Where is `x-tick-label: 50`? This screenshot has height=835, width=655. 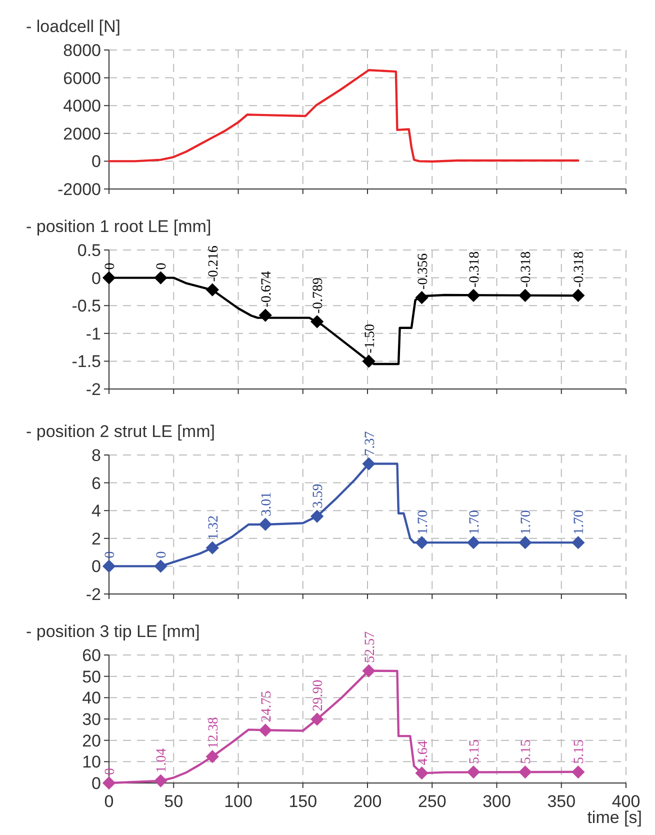
x-tick-label: 50 is located at coordinates (174, 801).